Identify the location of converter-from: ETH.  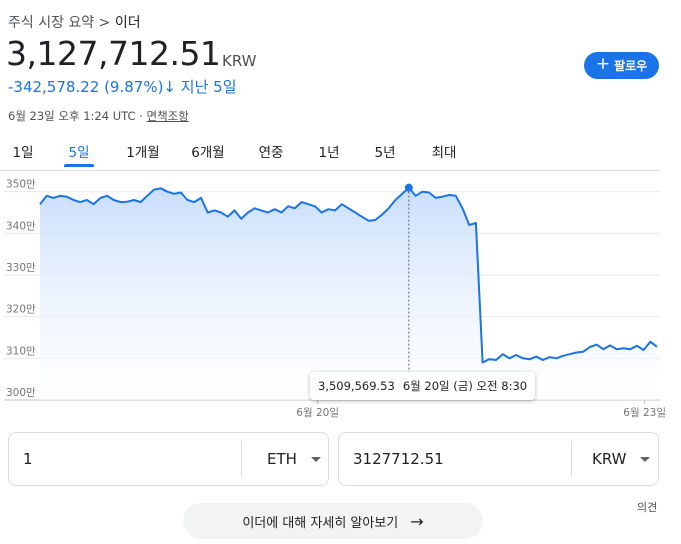
(168, 459).